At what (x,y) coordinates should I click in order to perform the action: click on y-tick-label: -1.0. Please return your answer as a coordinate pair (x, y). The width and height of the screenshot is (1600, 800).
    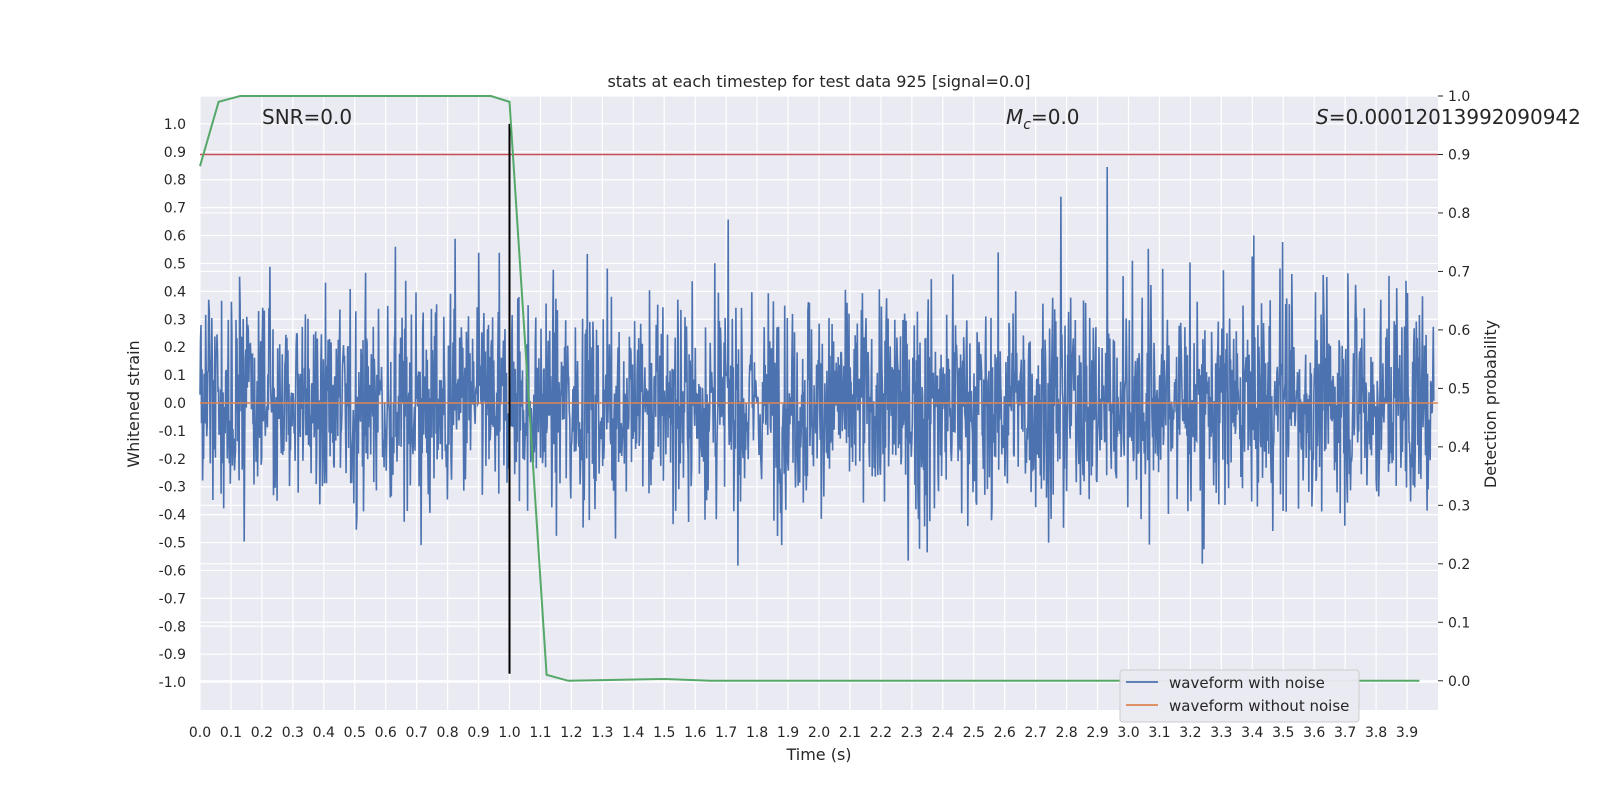
    Looking at the image, I should click on (172, 683).